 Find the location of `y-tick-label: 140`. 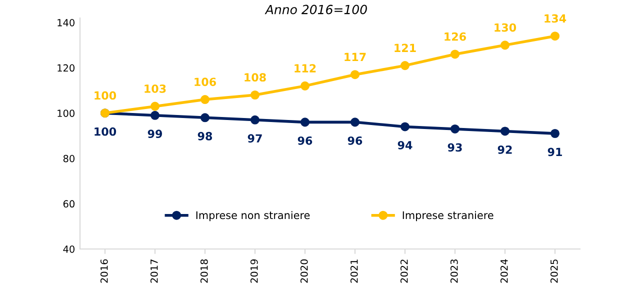

y-tick-label: 140 is located at coordinates (66, 22).